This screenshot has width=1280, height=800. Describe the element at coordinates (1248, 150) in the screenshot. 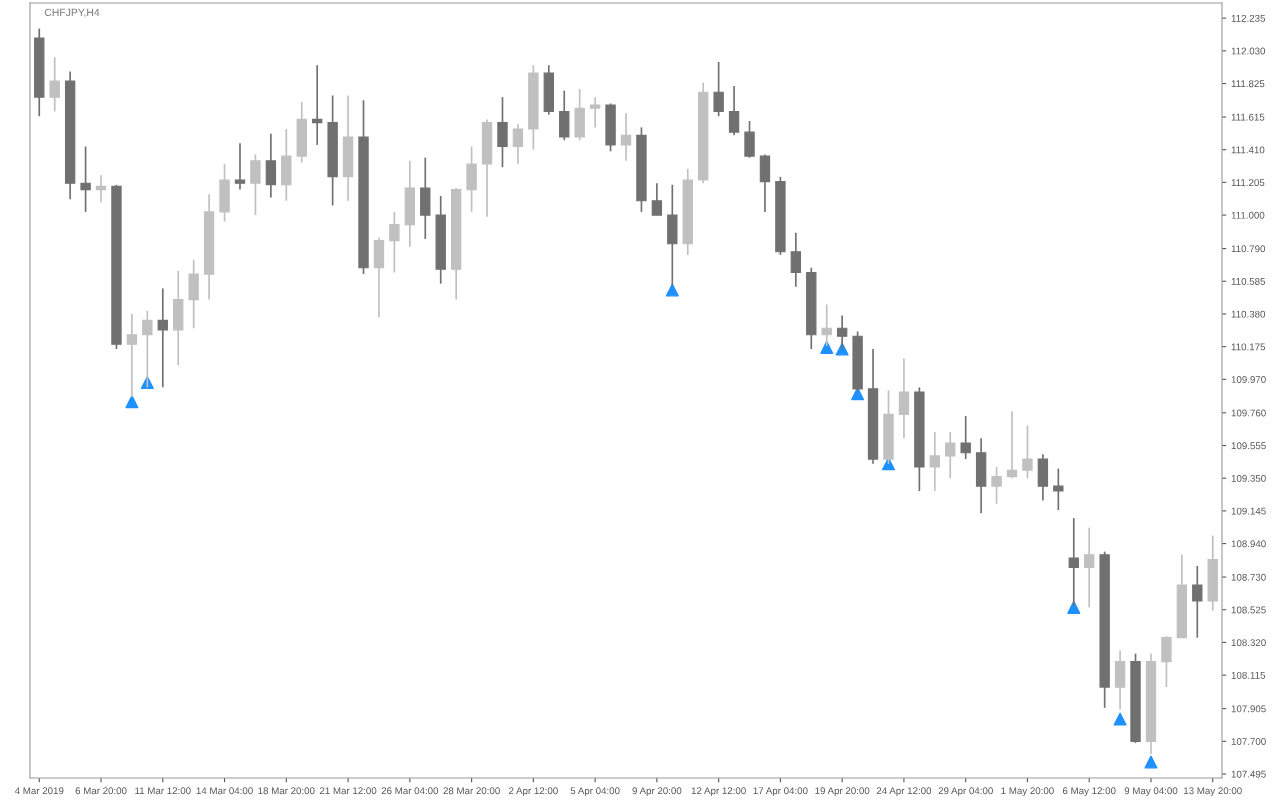

I see `y-tick-label: 111.410` at that location.